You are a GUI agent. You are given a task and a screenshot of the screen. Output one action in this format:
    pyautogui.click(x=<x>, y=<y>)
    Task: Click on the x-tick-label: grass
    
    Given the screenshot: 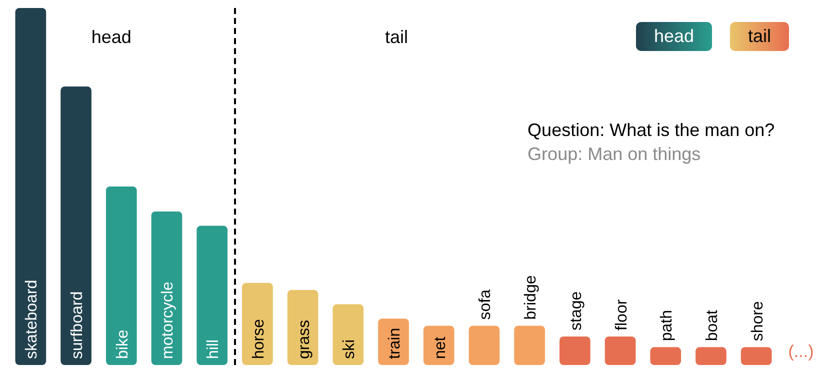 What is the action you would take?
    pyautogui.click(x=304, y=339)
    